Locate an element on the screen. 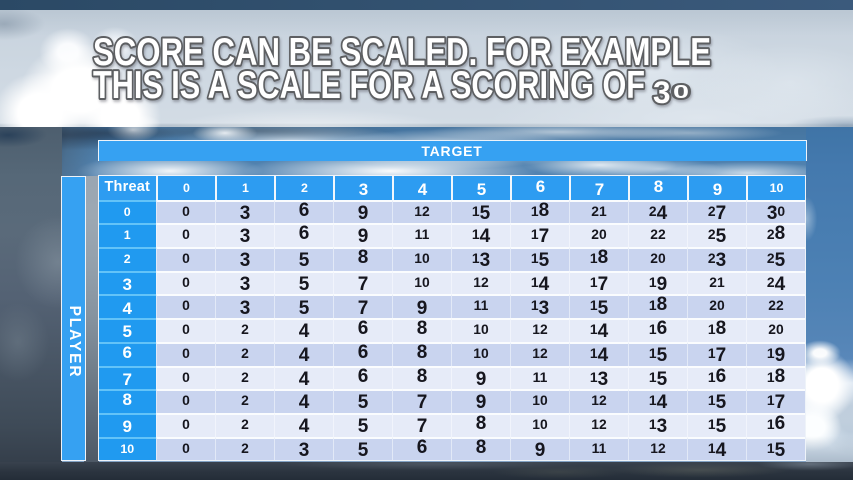 This screenshot has height=480, width=853. svg-text:SCORE CAN BE SCALED. FOR EXAMP: SCORE CAN BE SCALED. FOR EXAMPLE is located at coordinates (402, 52).